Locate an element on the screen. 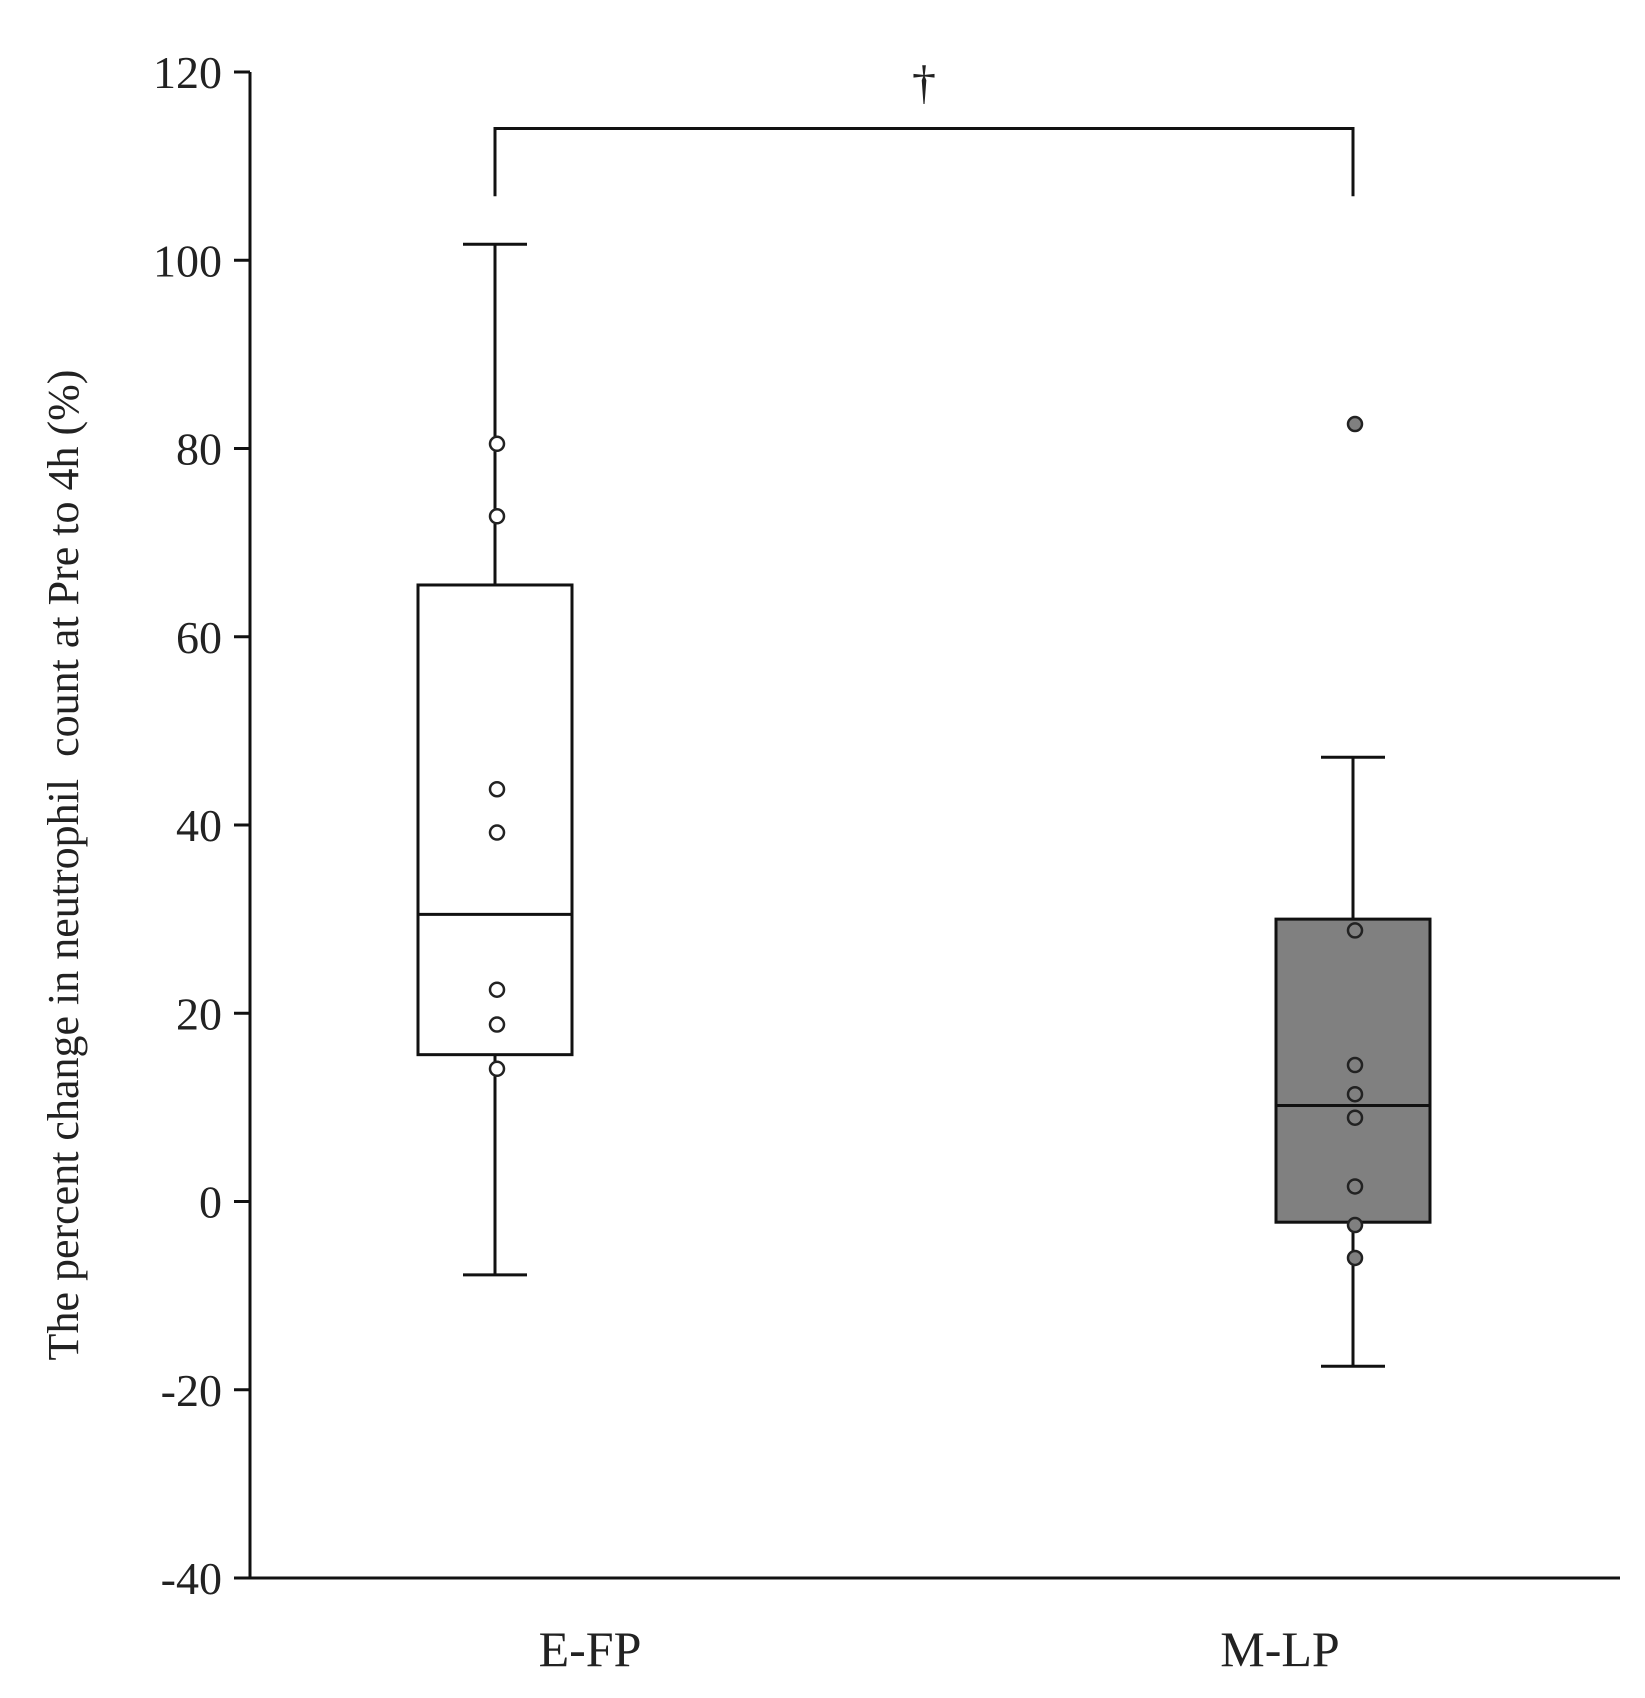 This screenshot has width=1645, height=1698. x-category-label: M-LP is located at coordinates (1279, 1649).